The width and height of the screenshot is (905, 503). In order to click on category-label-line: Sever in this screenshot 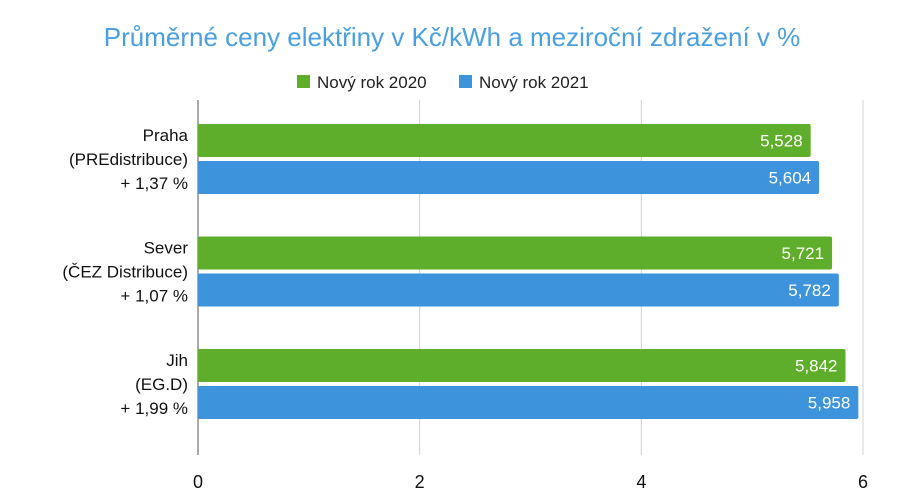, I will do `click(166, 248)`.